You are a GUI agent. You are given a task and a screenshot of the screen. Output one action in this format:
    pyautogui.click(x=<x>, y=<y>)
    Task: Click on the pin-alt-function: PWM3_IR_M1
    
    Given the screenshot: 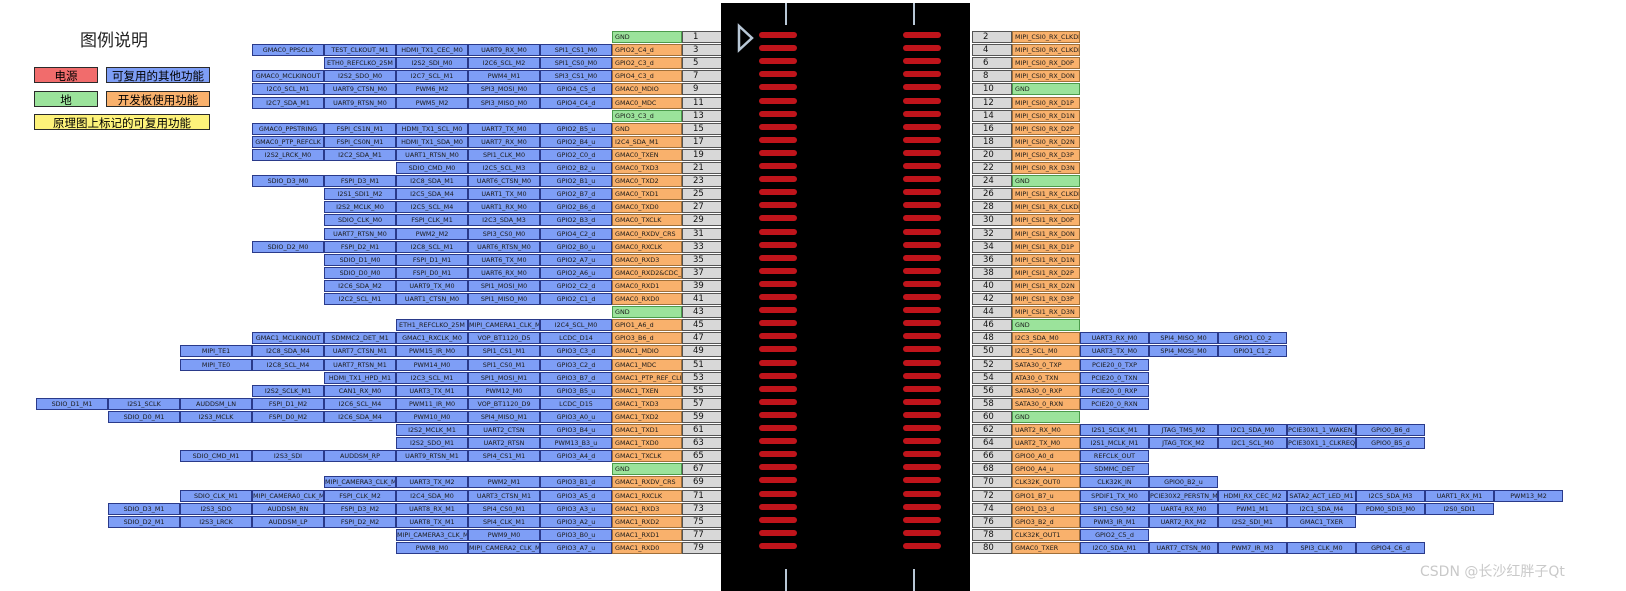 What is the action you would take?
    pyautogui.click(x=1114, y=521)
    